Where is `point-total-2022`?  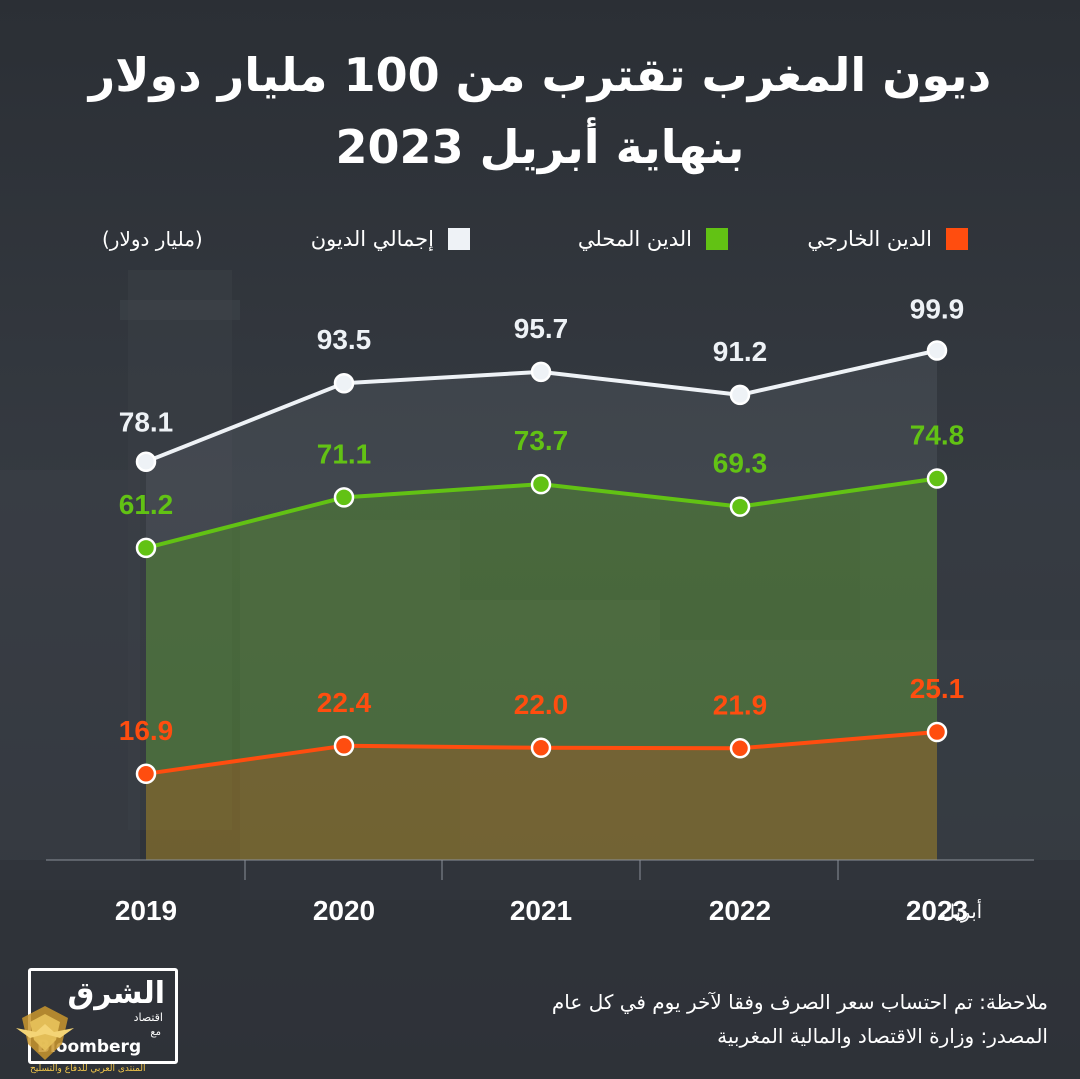 point-total-2022 is located at coordinates (740, 395).